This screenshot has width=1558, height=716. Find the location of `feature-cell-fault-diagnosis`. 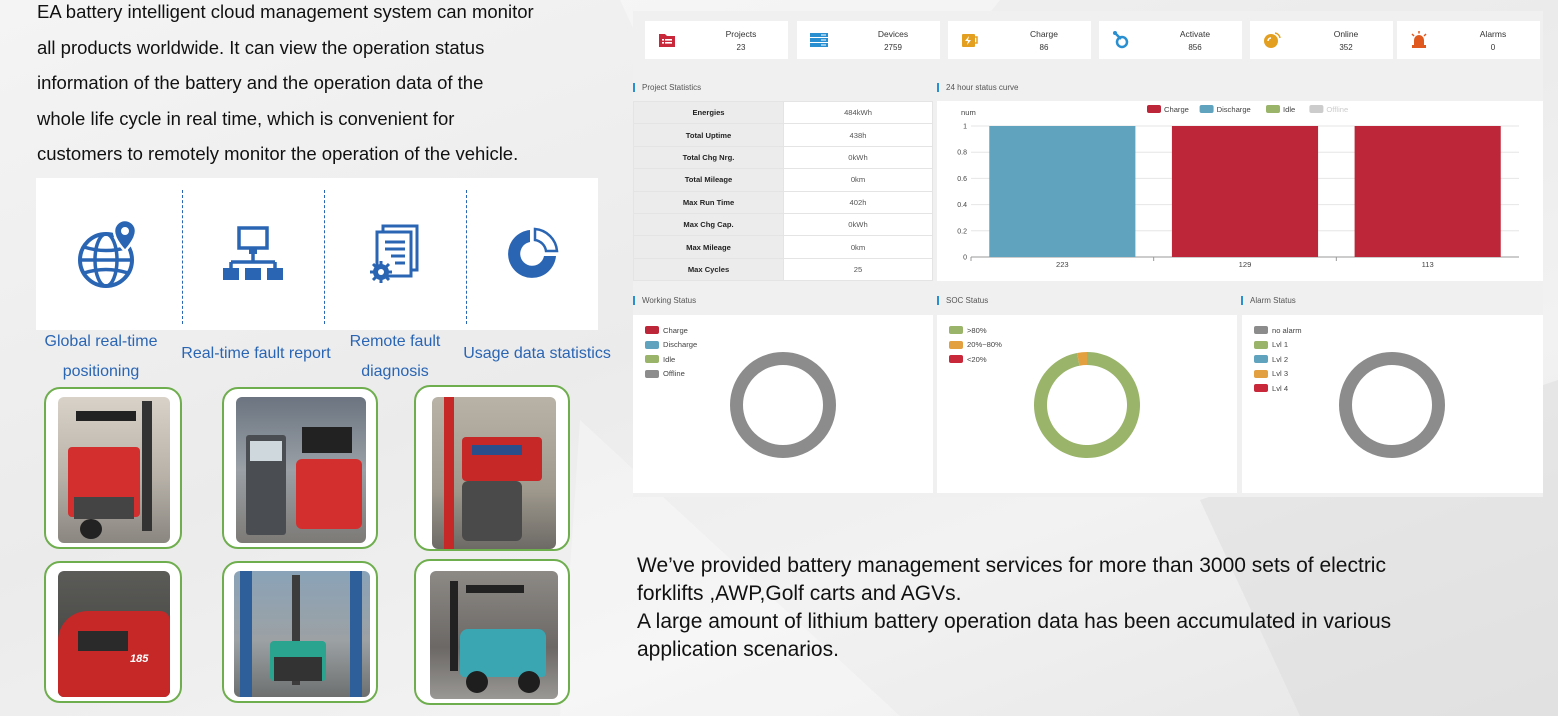

feature-cell-fault-diagnosis is located at coordinates (395, 254).